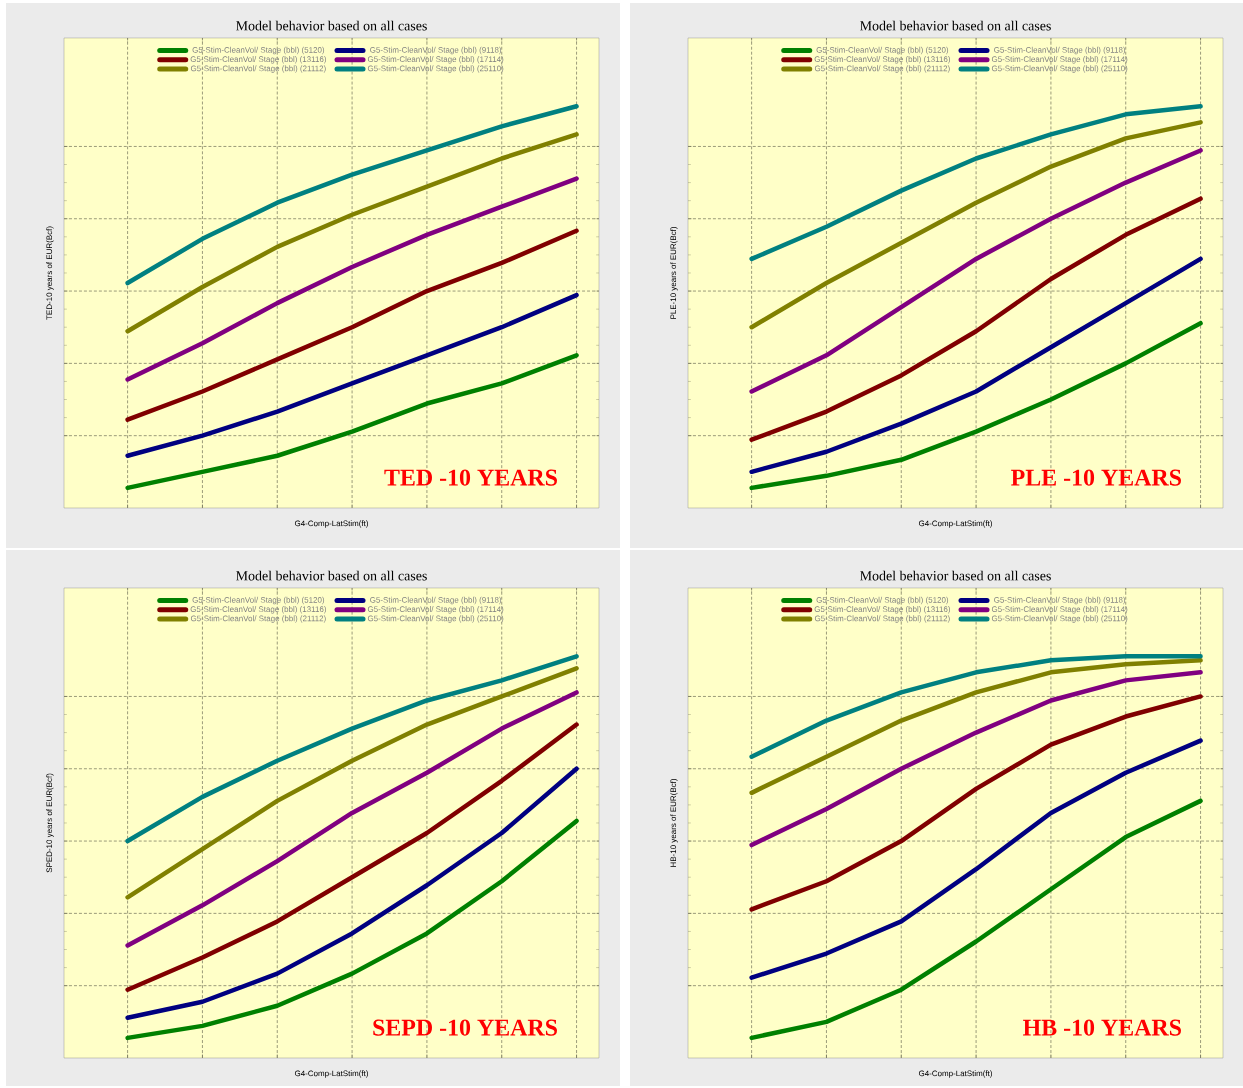 This screenshot has height=1088, width=1243. I want to click on annotation: SEPD -10 YEARS, so click(465, 1027).